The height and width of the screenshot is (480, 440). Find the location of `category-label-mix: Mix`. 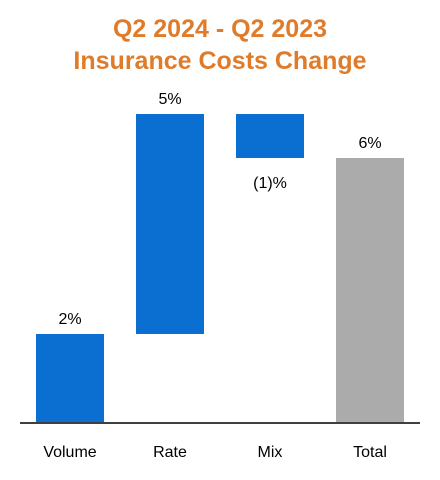

category-label-mix: Mix is located at coordinates (270, 452).